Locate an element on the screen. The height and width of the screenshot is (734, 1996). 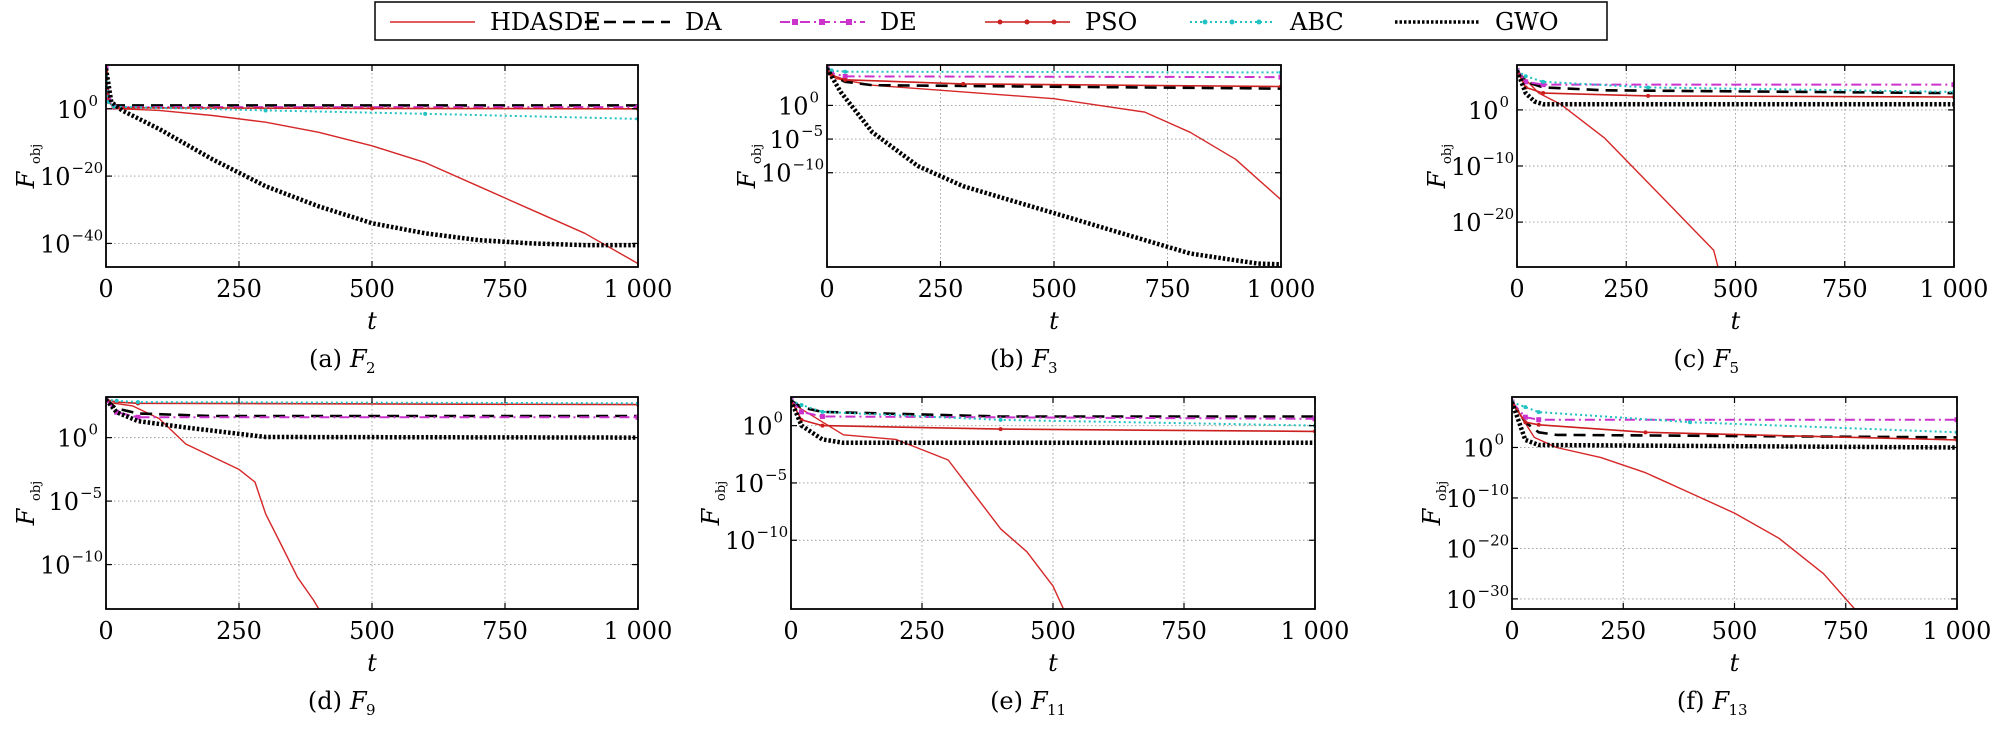
legend-label: DE is located at coordinates (898, 22).